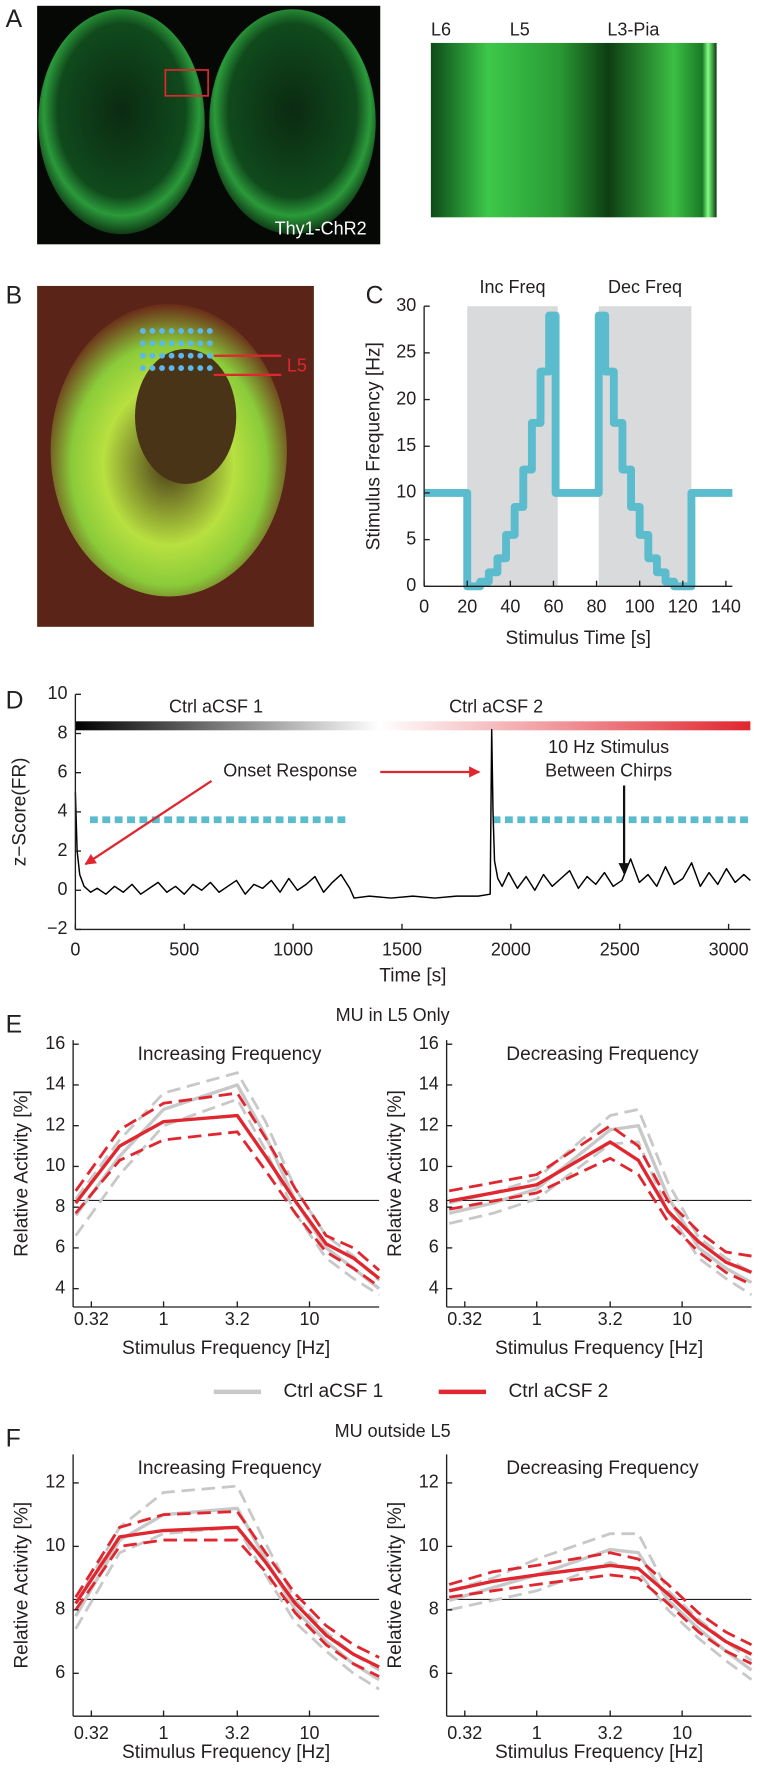 The height and width of the screenshot is (1779, 765). What do you see at coordinates (148, 822) in the screenshot?
I see `arrow` at bounding box center [148, 822].